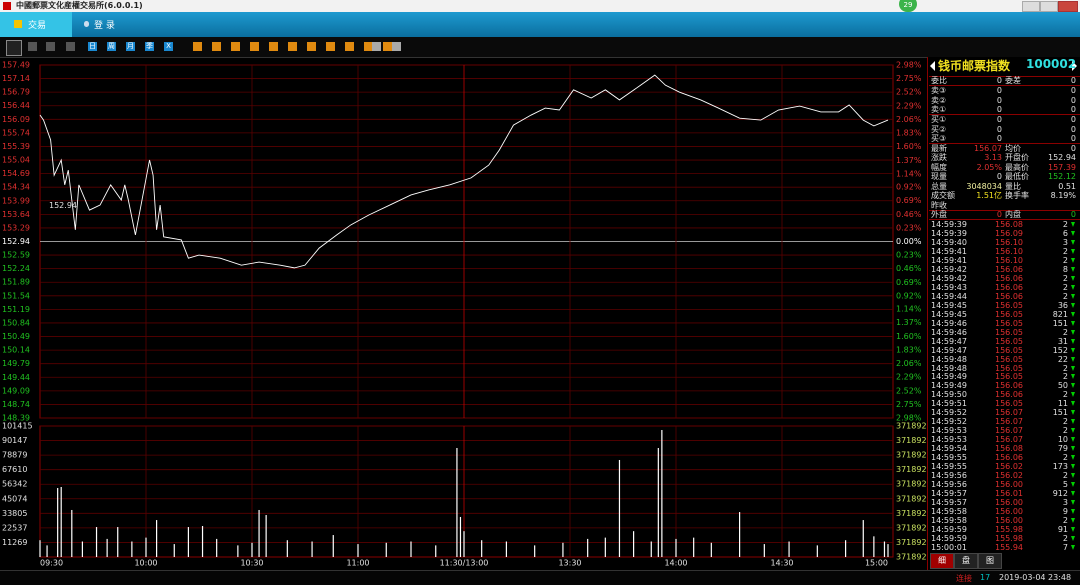 The image size is (1080, 585). What do you see at coordinates (939, 205) in the screenshot?
I see `quote-cell: 昨收` at bounding box center [939, 205].